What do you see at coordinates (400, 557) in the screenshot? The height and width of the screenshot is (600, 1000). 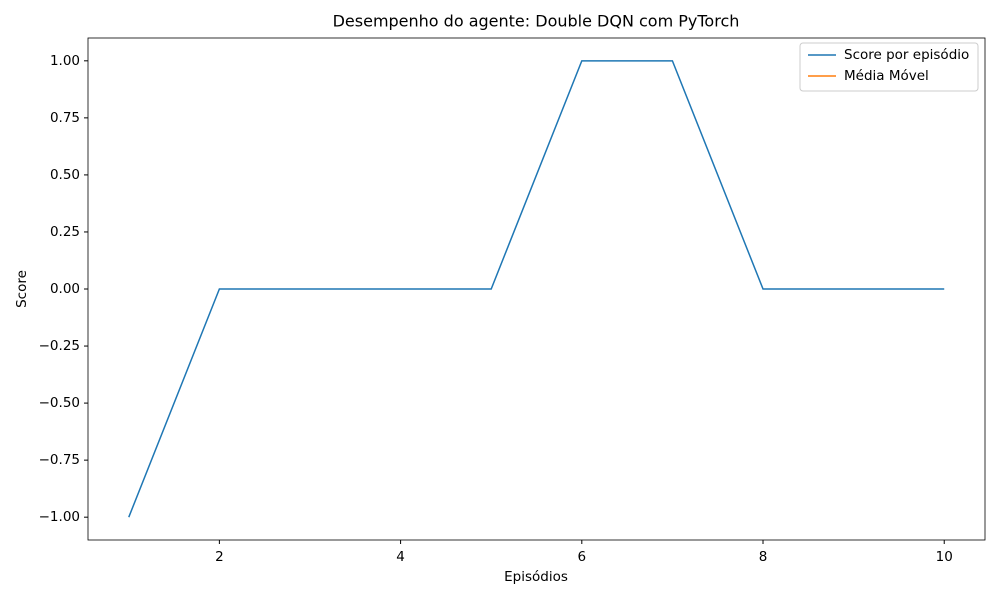 I see `x-tick-label: 4` at bounding box center [400, 557].